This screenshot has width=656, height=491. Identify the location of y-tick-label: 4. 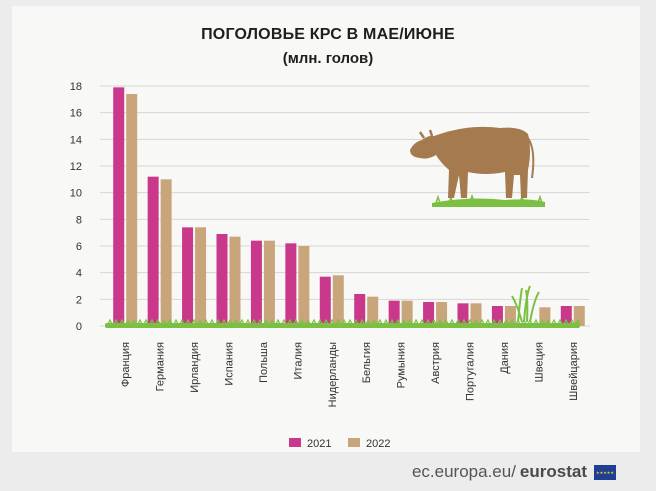
(79, 274).